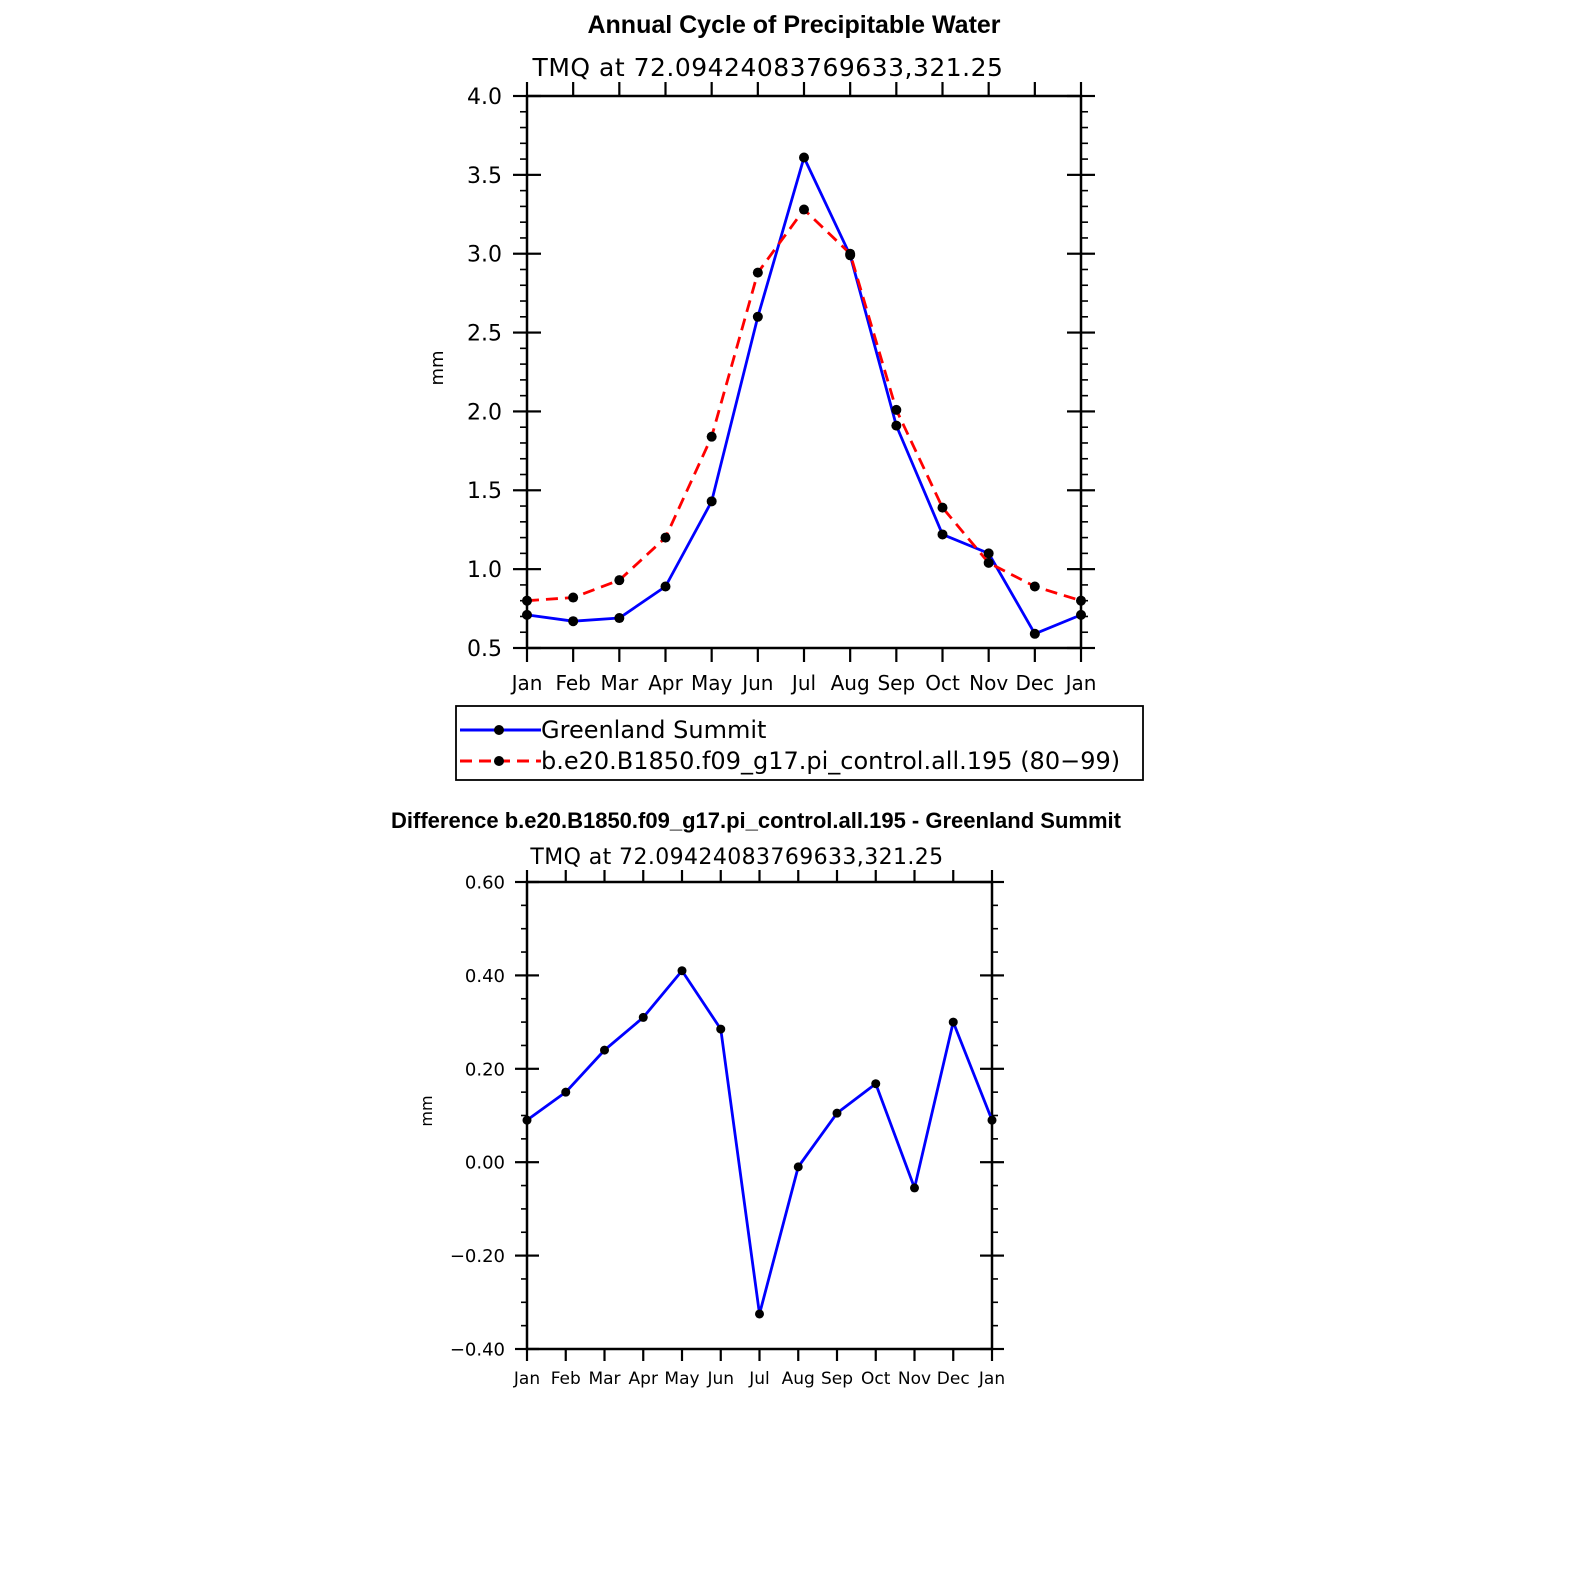 This screenshot has width=1574, height=1574. I want to click on legend-marker-greenland-summit, so click(499, 730).